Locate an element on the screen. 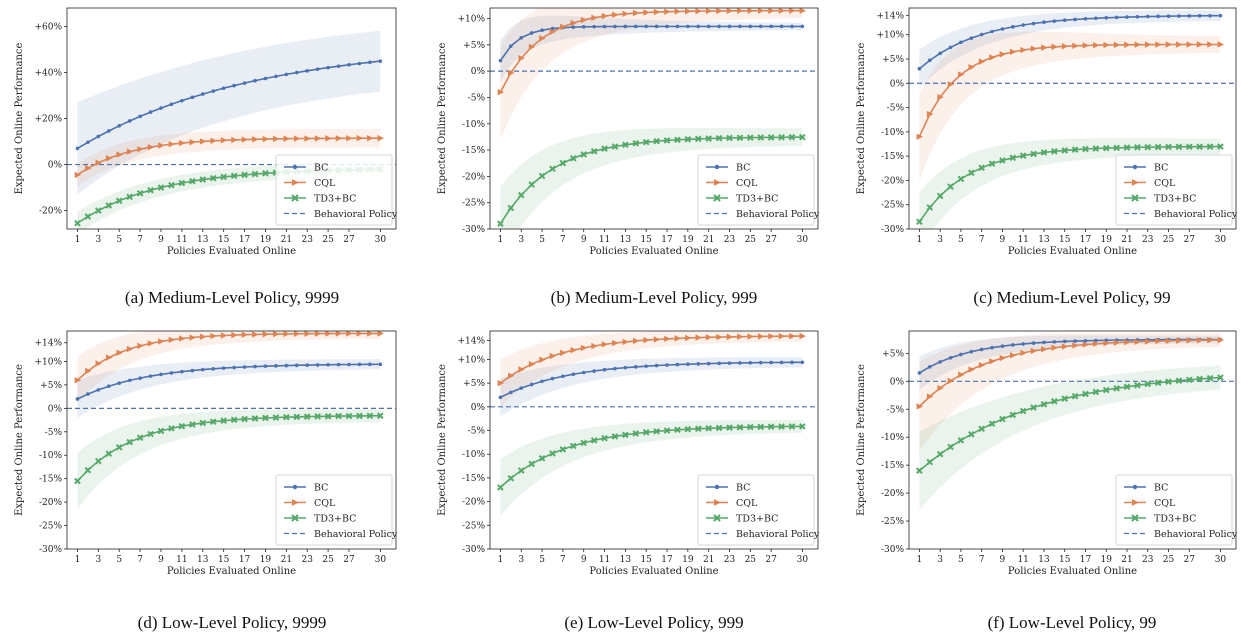 This screenshot has width=1243, height=636. legend-label: BC is located at coordinates (321, 488).